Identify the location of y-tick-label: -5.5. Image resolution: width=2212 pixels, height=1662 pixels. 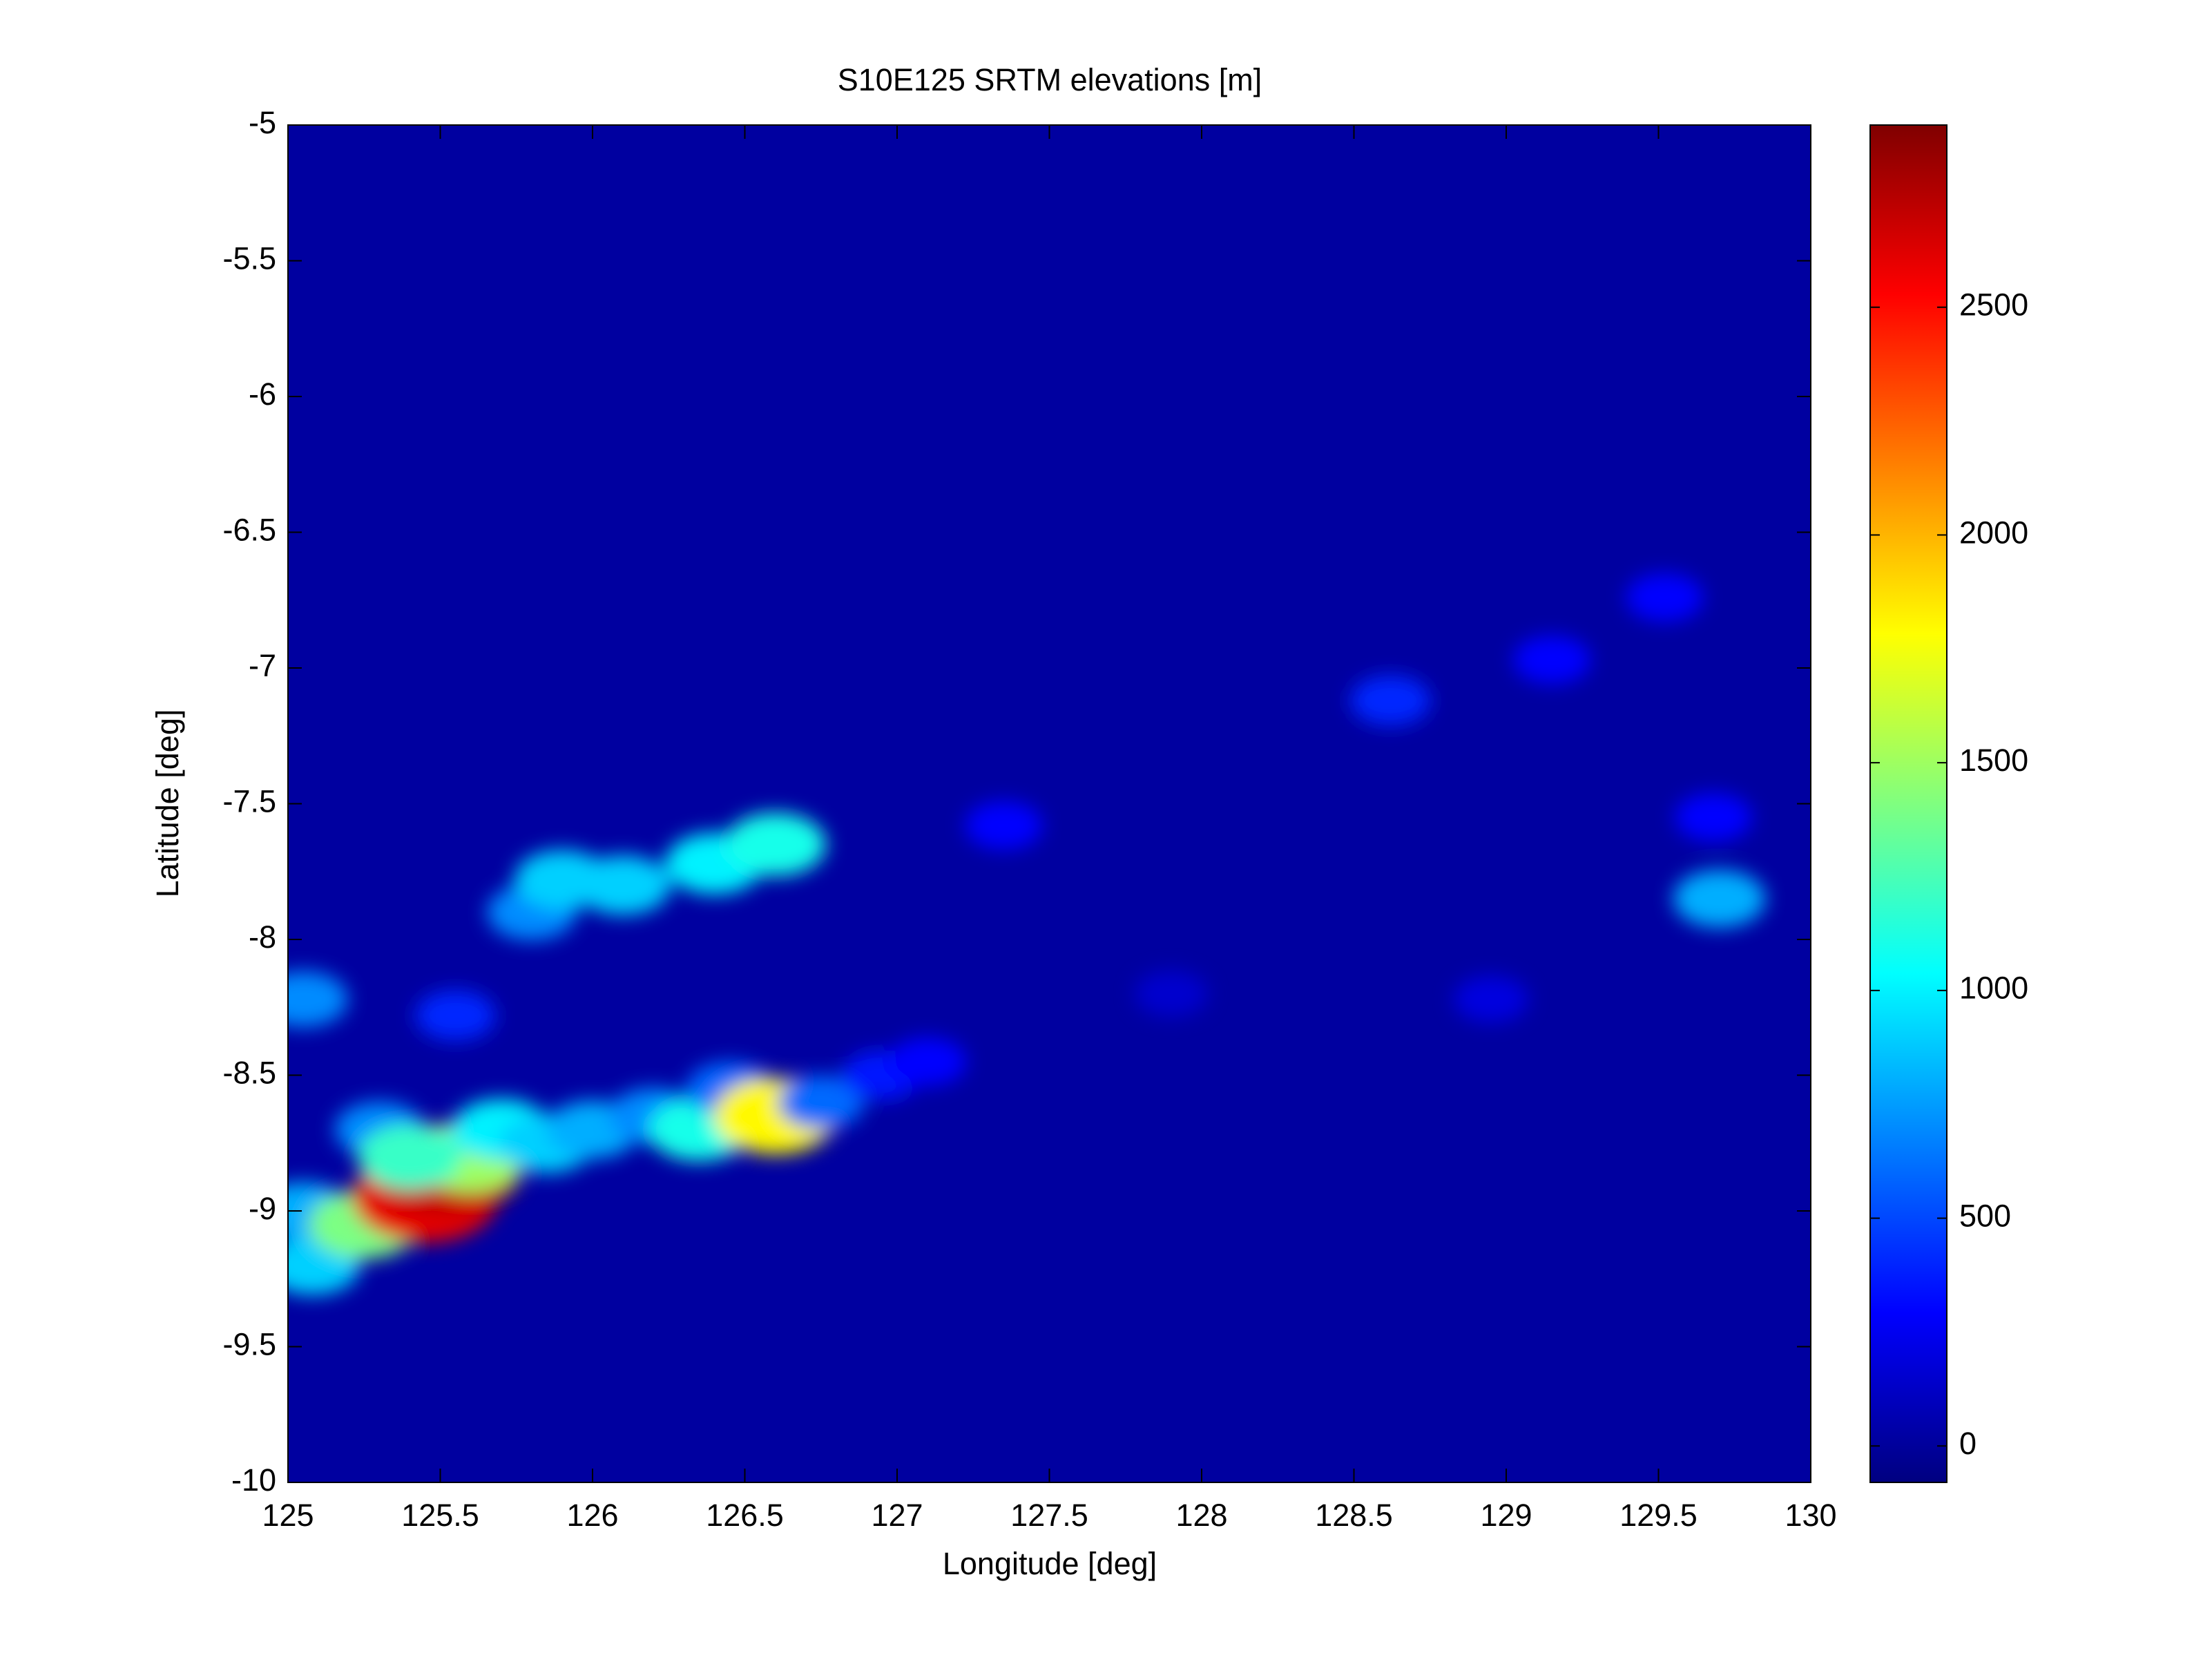
(249, 258).